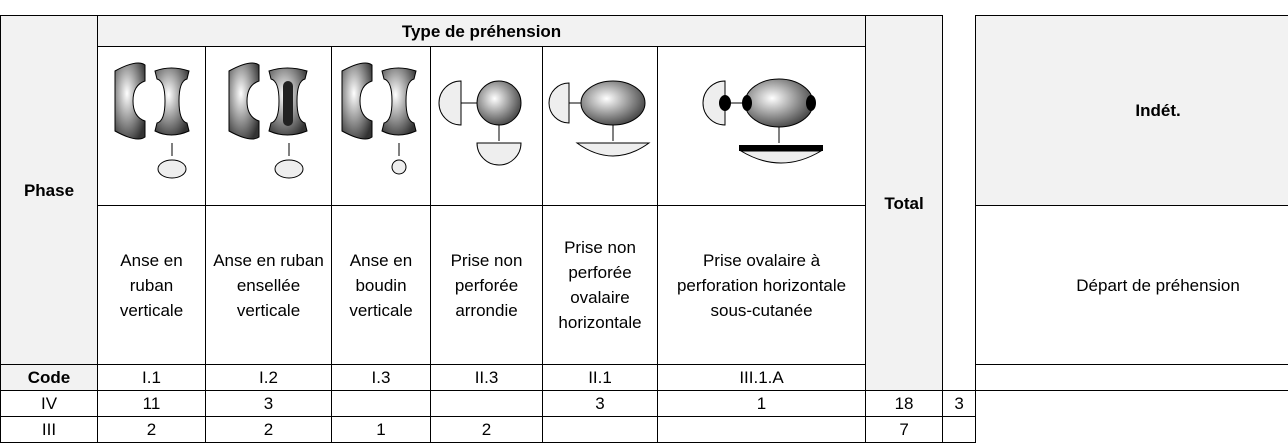 The image size is (1288, 443). Describe the element at coordinates (1132, 285) in the screenshot. I see `indet-description: Départ de préhension` at that location.